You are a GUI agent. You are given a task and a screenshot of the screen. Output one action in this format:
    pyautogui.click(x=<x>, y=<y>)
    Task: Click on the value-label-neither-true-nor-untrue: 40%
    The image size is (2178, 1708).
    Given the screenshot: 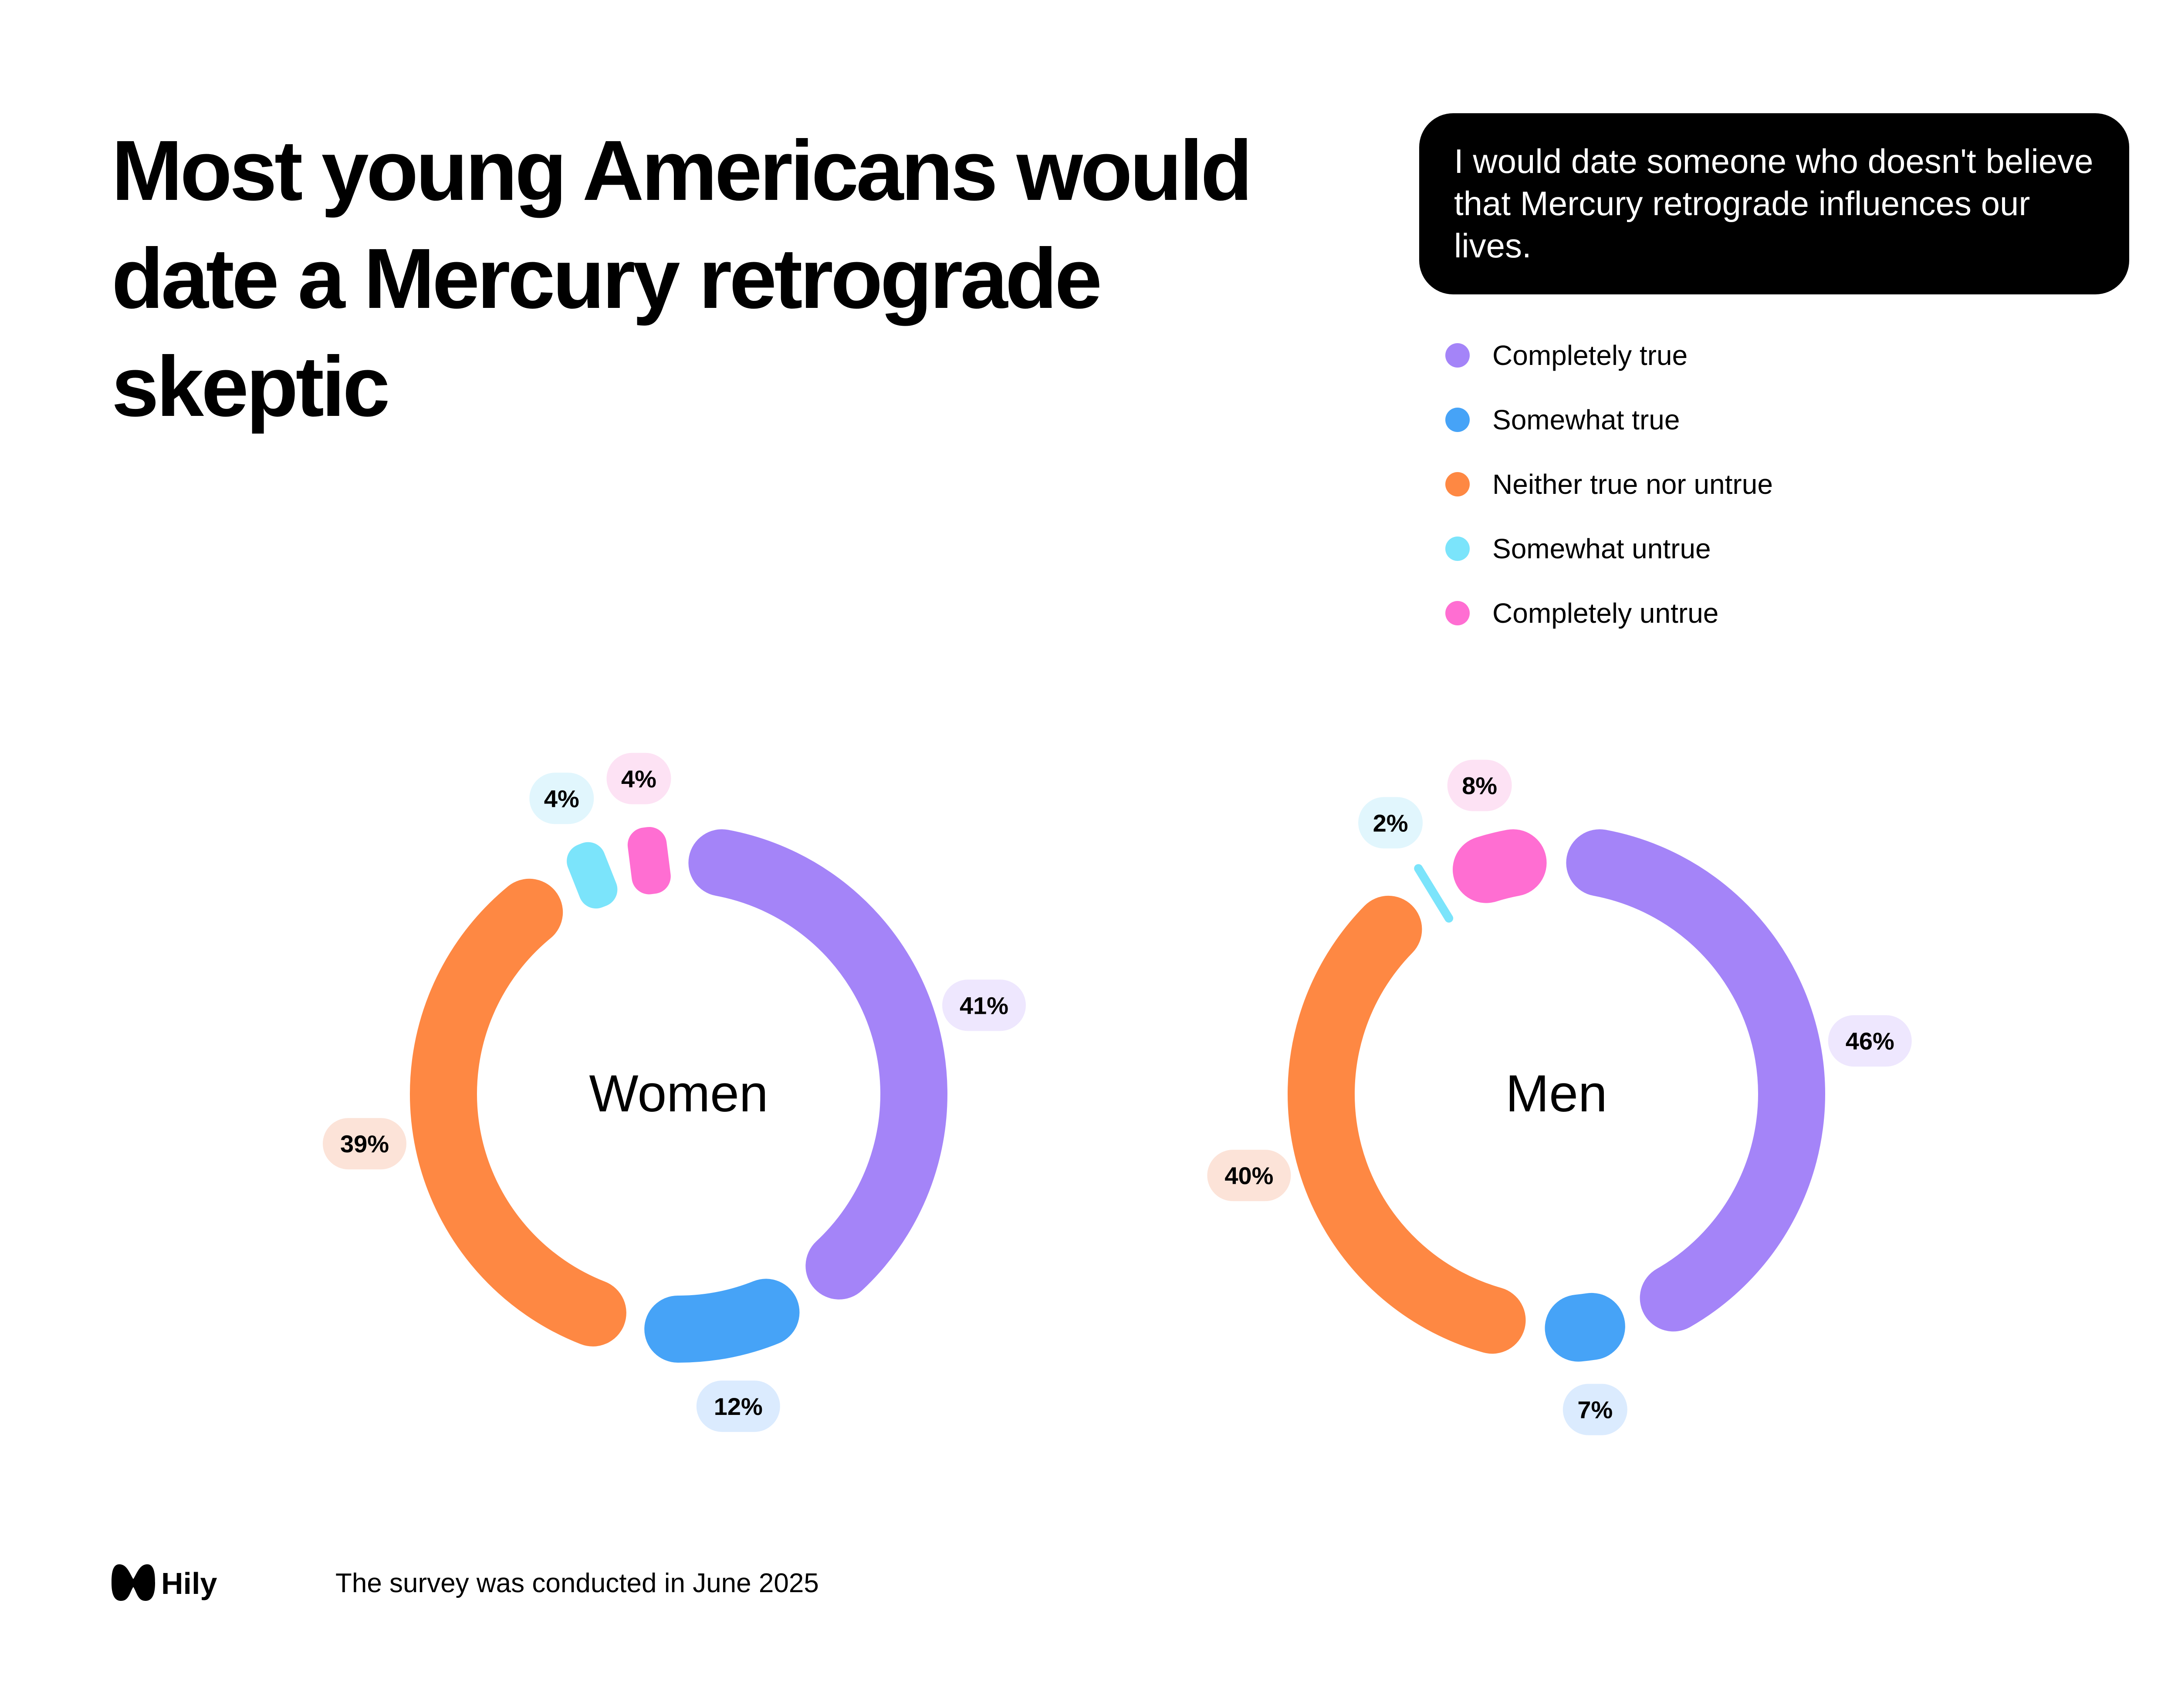 What is the action you would take?
    pyautogui.click(x=1249, y=1176)
    